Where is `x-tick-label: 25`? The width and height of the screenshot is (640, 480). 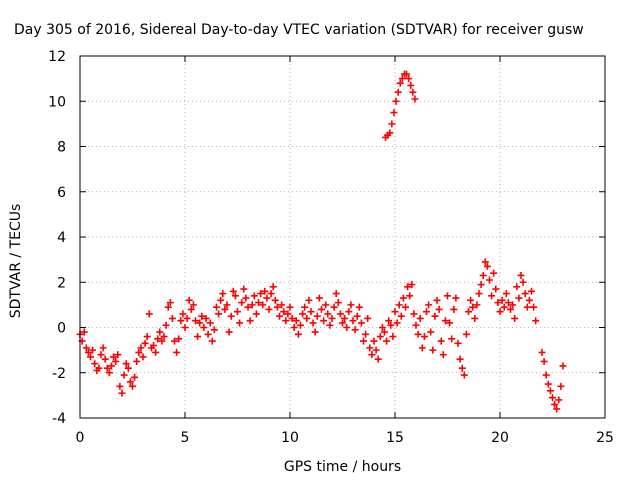
x-tick-label: 25 is located at coordinates (605, 438).